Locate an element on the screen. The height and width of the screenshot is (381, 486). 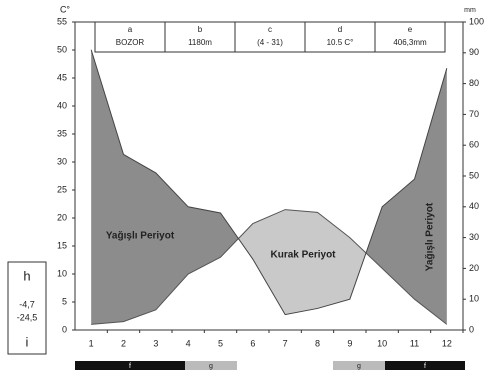
table-letter: a is located at coordinates (130, 29).